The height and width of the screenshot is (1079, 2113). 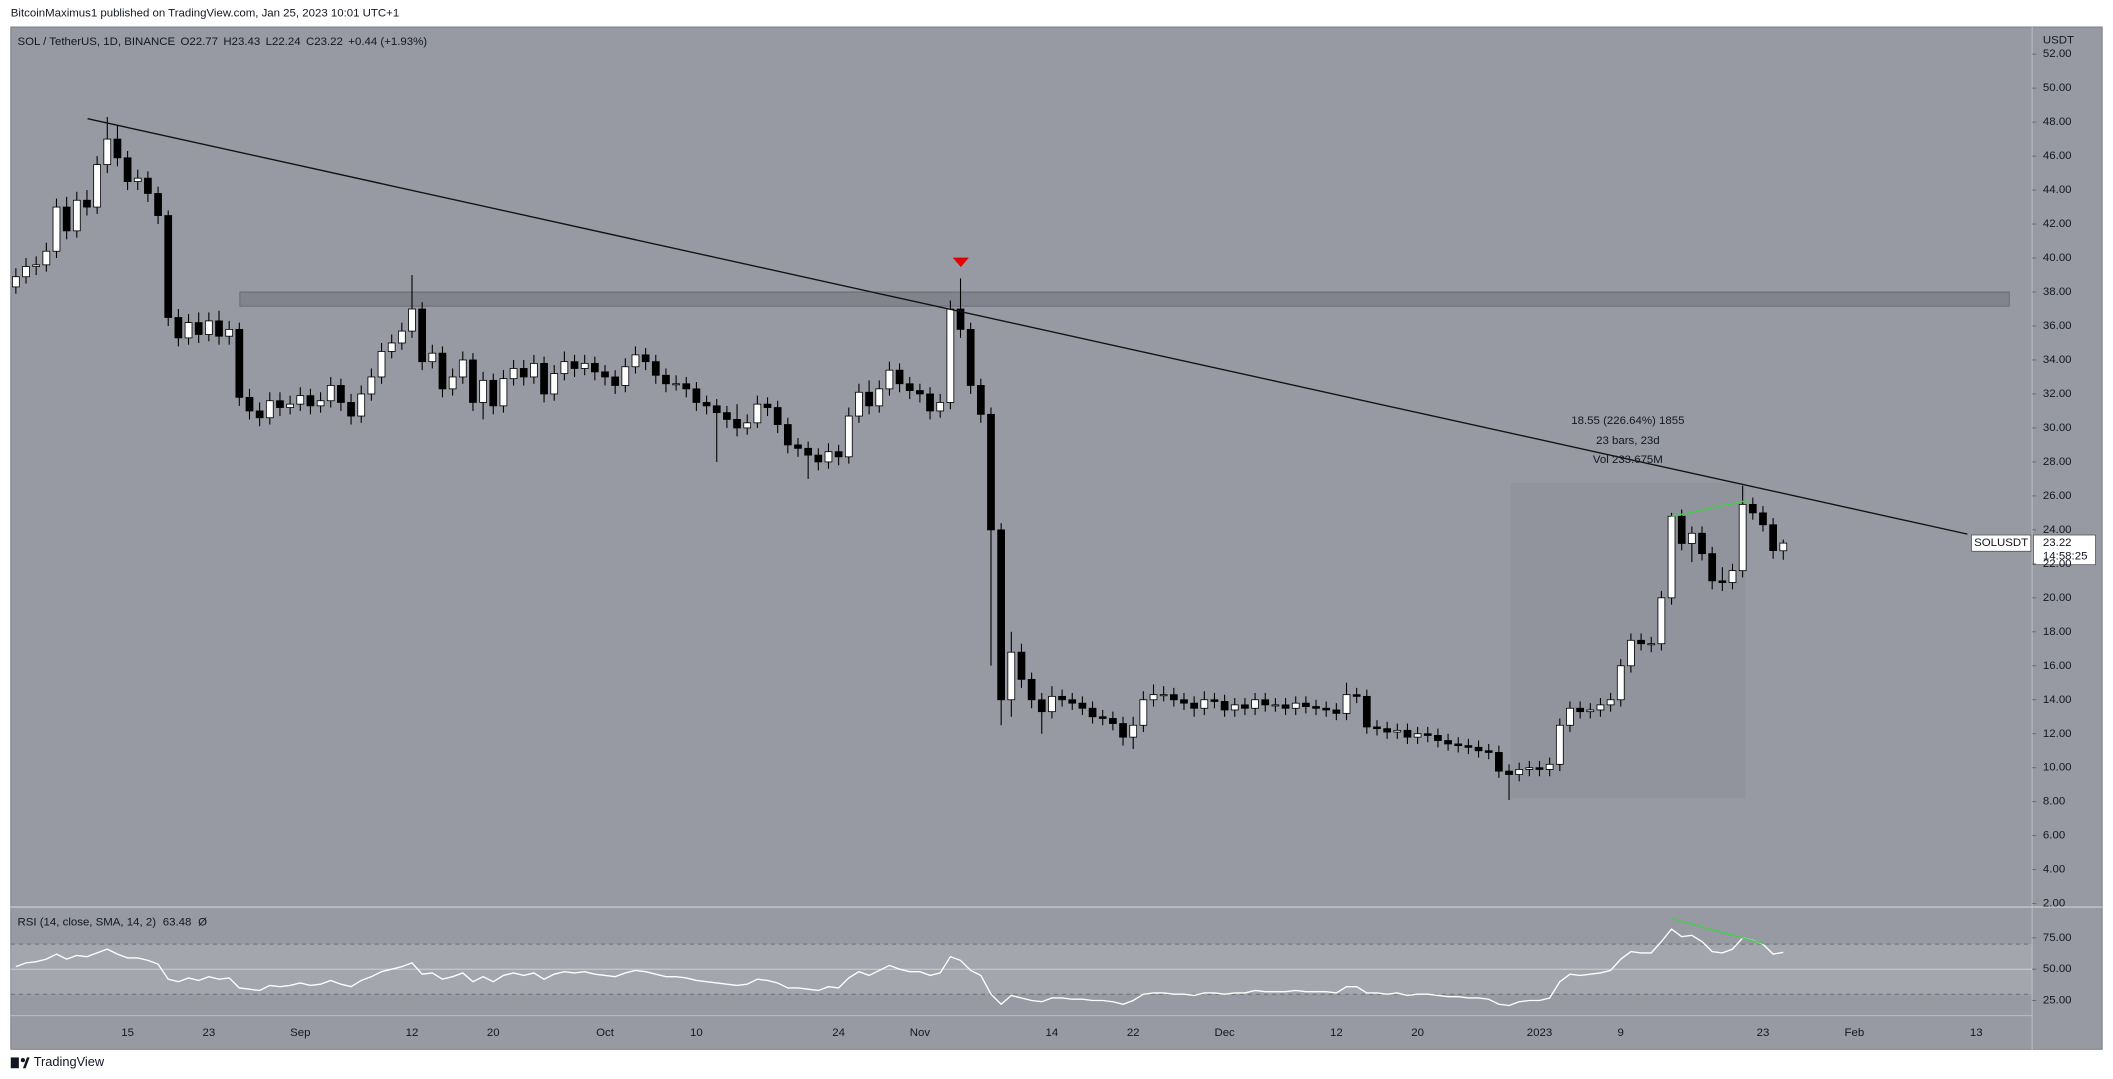 I want to click on symbol: SOL / TetherUS, 1D, BINANCE, so click(x=97, y=42).